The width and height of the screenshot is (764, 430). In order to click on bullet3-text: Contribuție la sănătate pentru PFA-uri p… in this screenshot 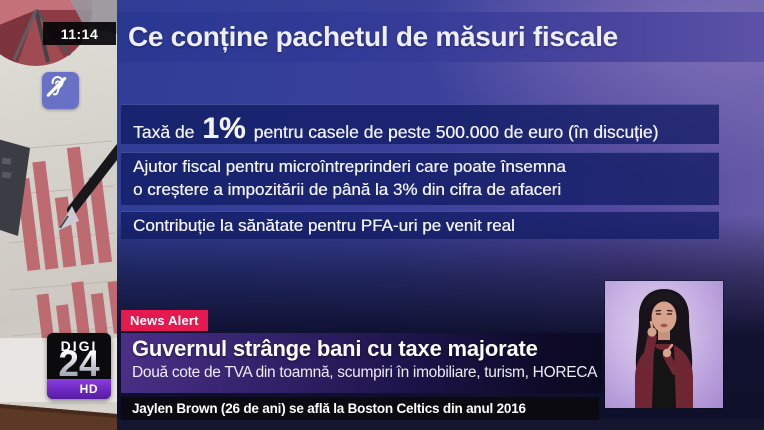, I will do `click(324, 225)`.